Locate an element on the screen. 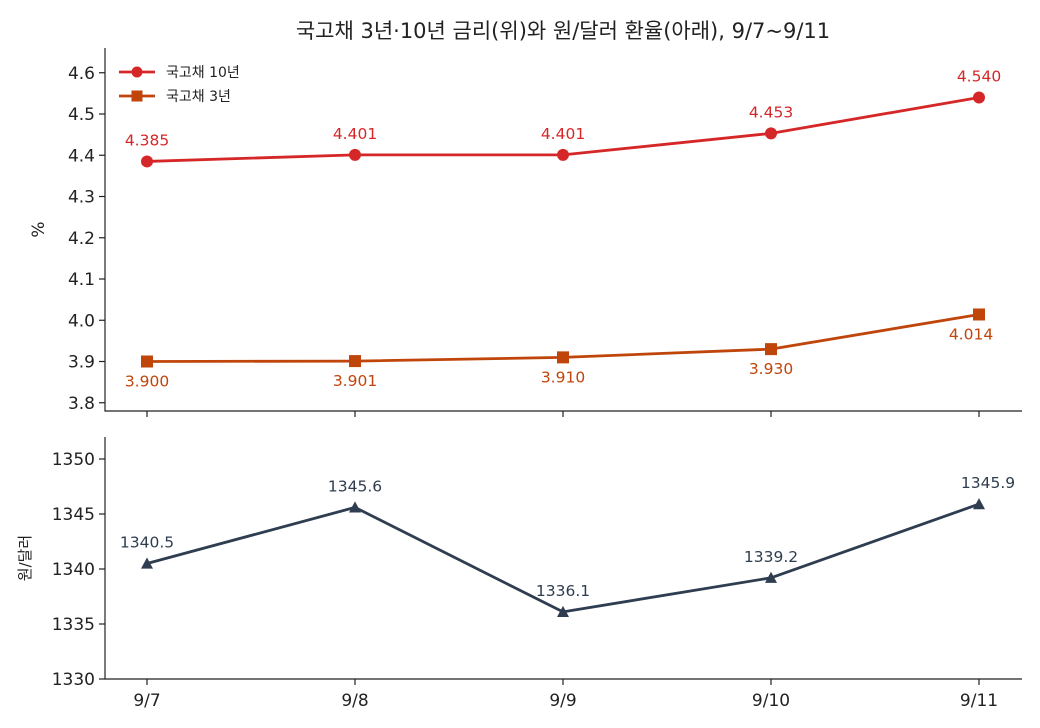  x-tick-label: 9/8 is located at coordinates (354, 701).